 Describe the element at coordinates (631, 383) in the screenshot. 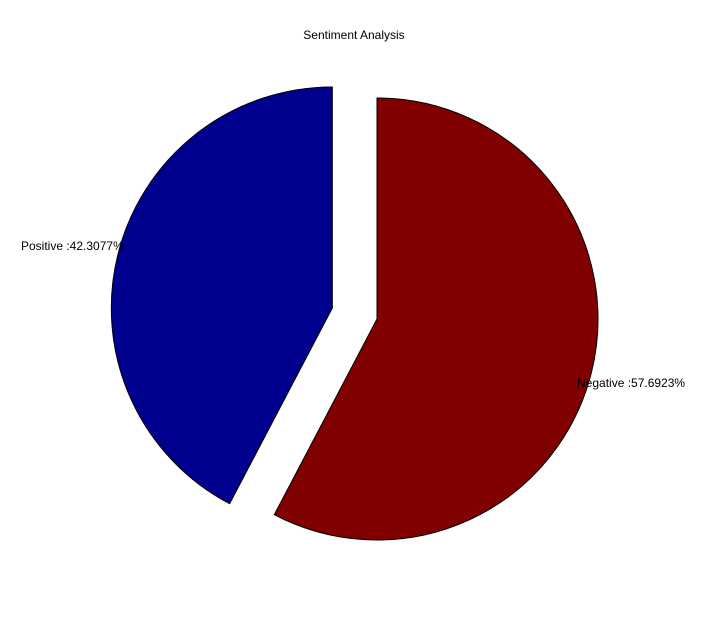

I see `pie-label-negative: Negative :57.6923%` at that location.